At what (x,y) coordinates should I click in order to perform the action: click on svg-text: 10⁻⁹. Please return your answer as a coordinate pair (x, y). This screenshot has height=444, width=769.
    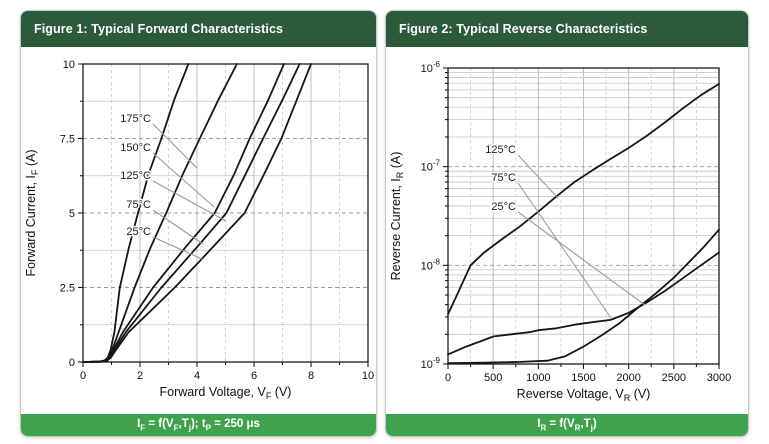
    Looking at the image, I should click on (431, 363).